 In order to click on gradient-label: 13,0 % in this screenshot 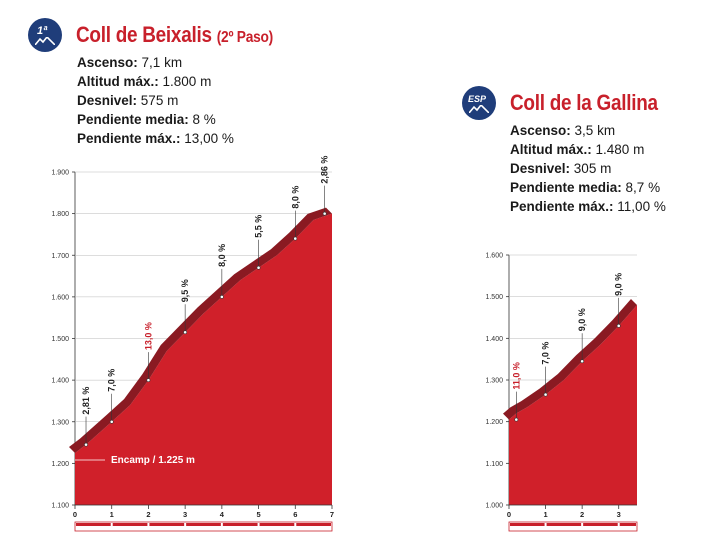, I will do `click(148, 336)`.